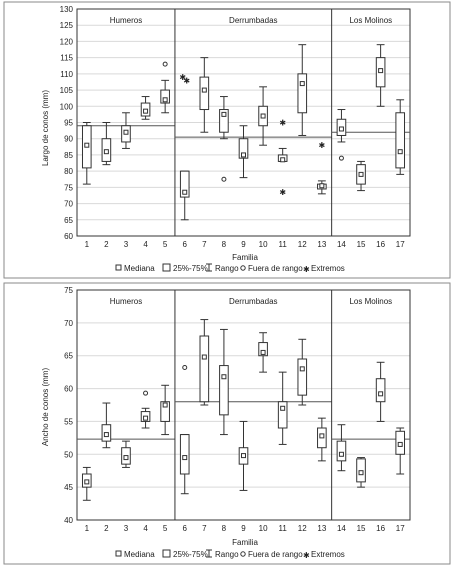  What do you see at coordinates (67, 106) in the screenshot?
I see `y-tick-label: 100` at bounding box center [67, 106].